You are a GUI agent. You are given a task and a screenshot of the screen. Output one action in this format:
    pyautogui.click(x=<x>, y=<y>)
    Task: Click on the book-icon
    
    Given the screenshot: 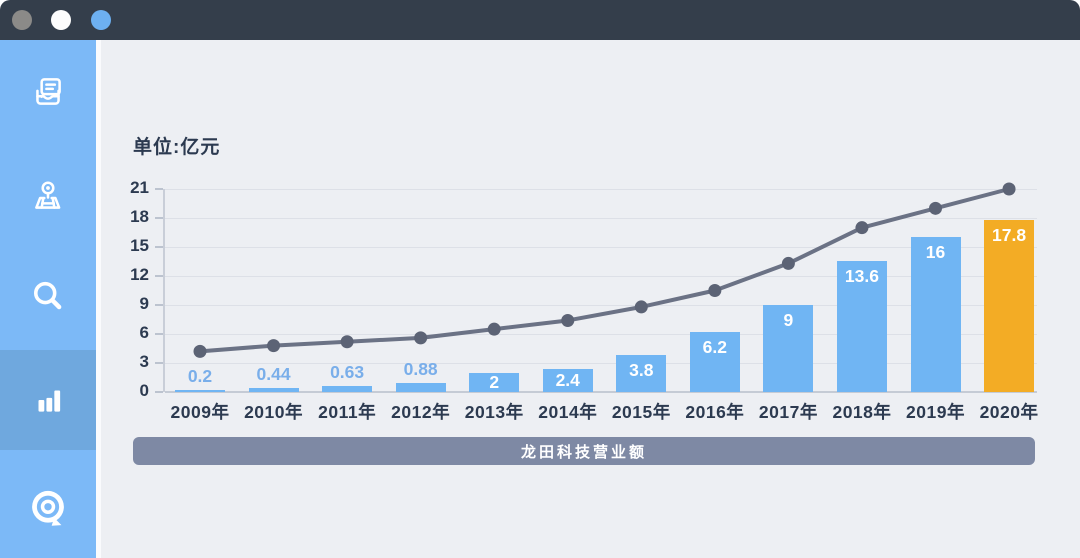 What is the action you would take?
    pyautogui.click(x=48, y=91)
    